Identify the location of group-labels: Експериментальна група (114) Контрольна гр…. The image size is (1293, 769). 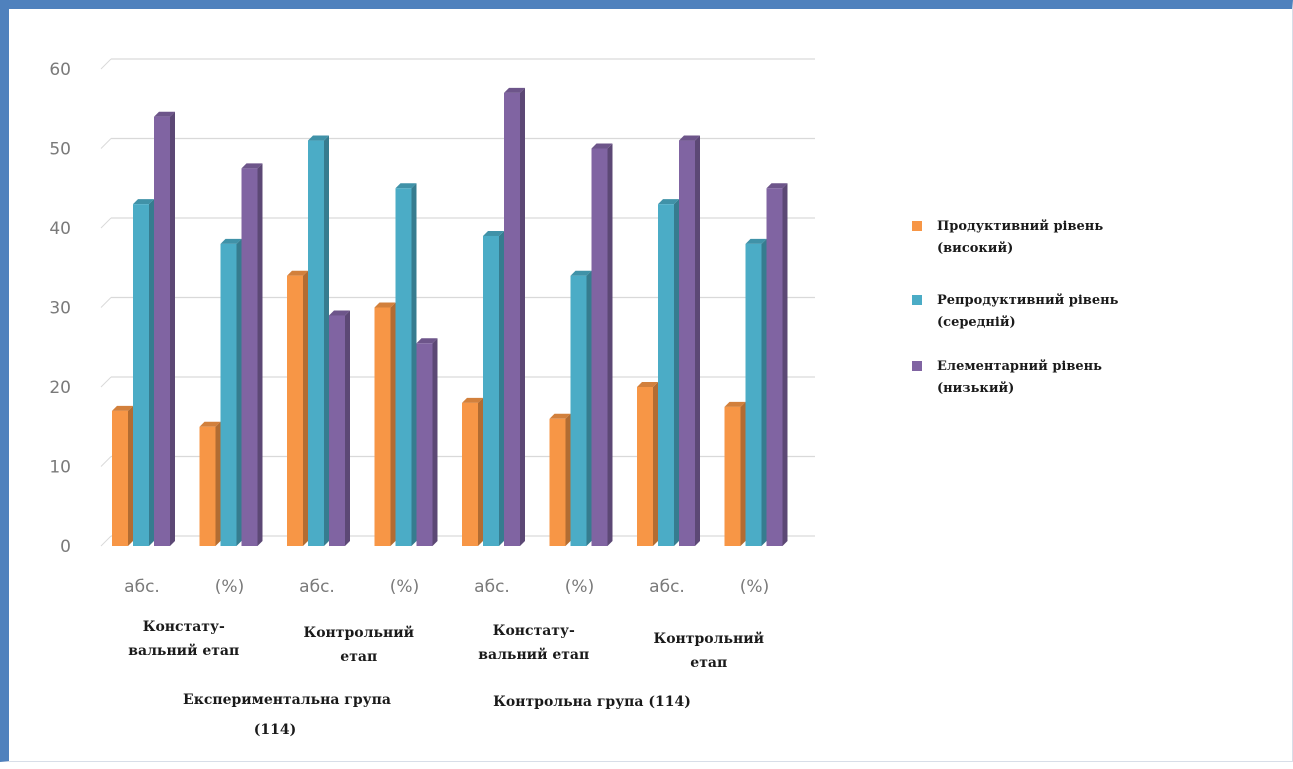
(437, 715).